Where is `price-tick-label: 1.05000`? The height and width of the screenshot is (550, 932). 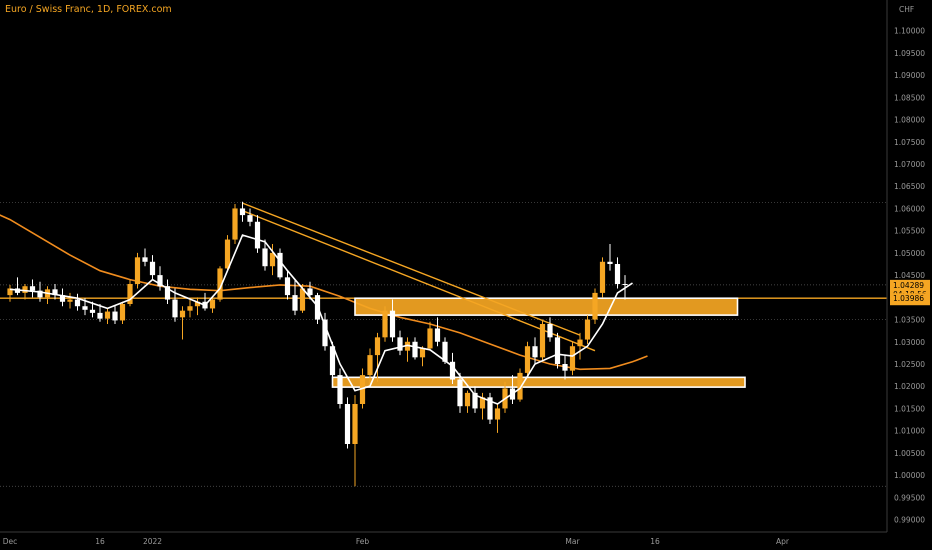 price-tick-label: 1.05000 is located at coordinates (909, 253).